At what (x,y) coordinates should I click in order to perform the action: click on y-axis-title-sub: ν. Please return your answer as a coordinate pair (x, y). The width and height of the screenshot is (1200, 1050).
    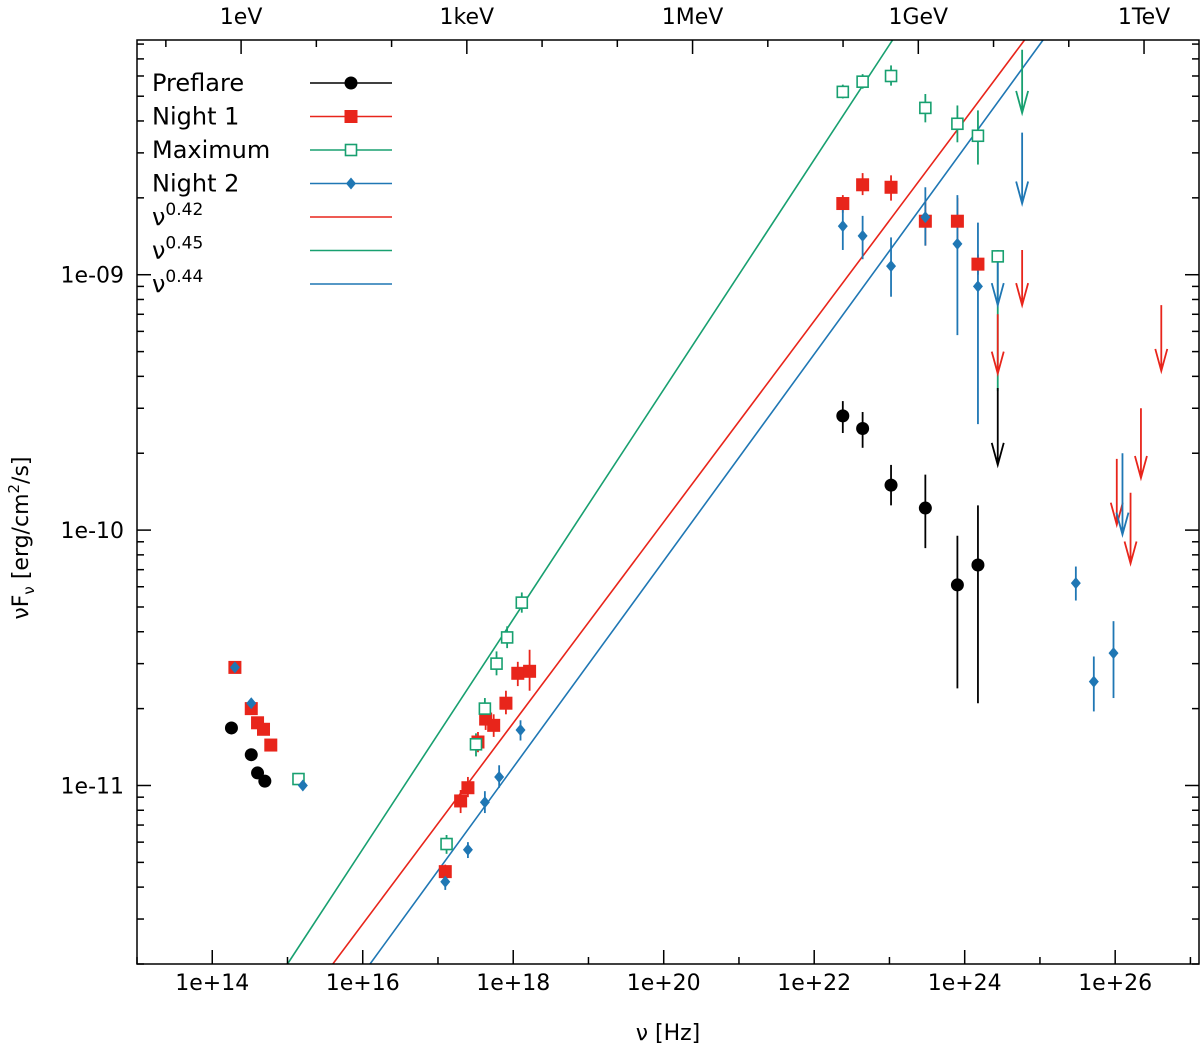
    Looking at the image, I should click on (29, 590).